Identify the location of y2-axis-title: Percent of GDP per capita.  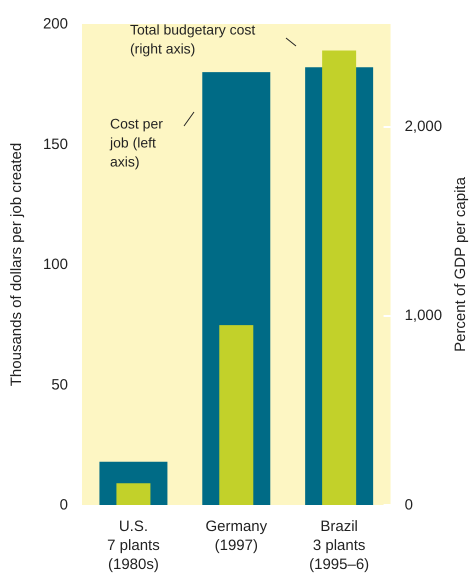
(460, 264).